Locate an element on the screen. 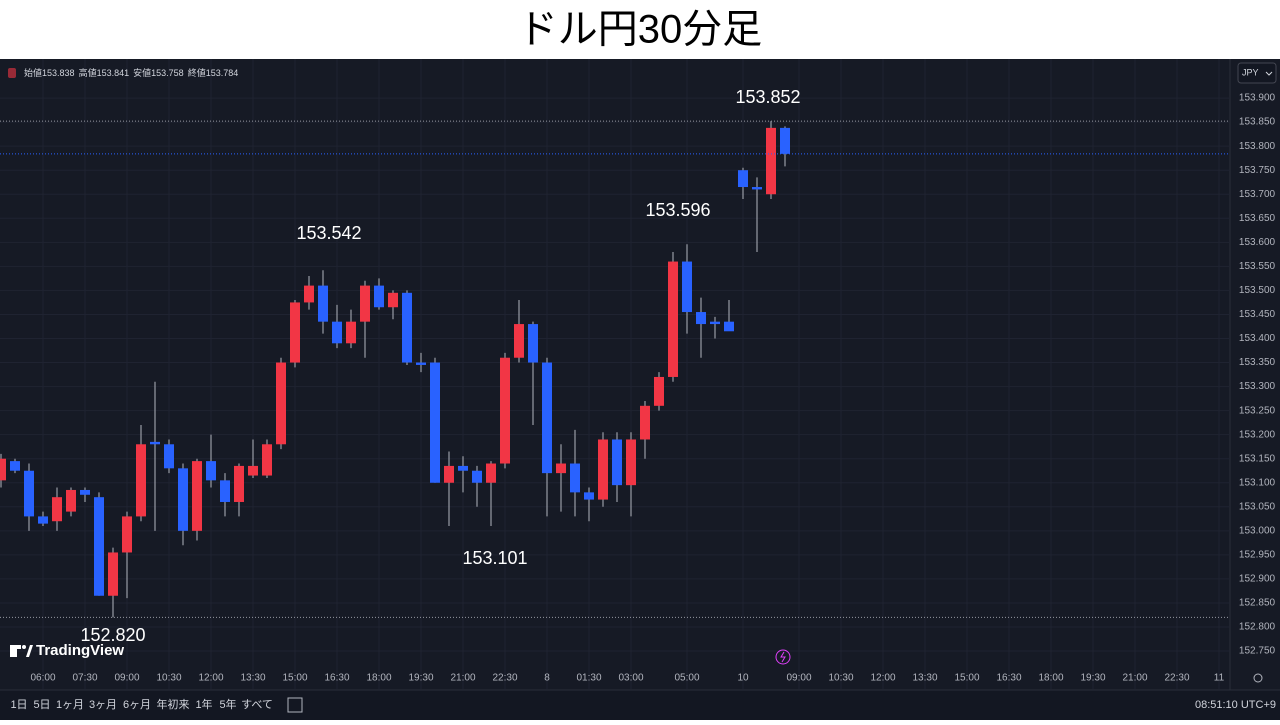 This screenshot has width=1280, height=725. y-tick-label: 153.150 is located at coordinates (1257, 458).